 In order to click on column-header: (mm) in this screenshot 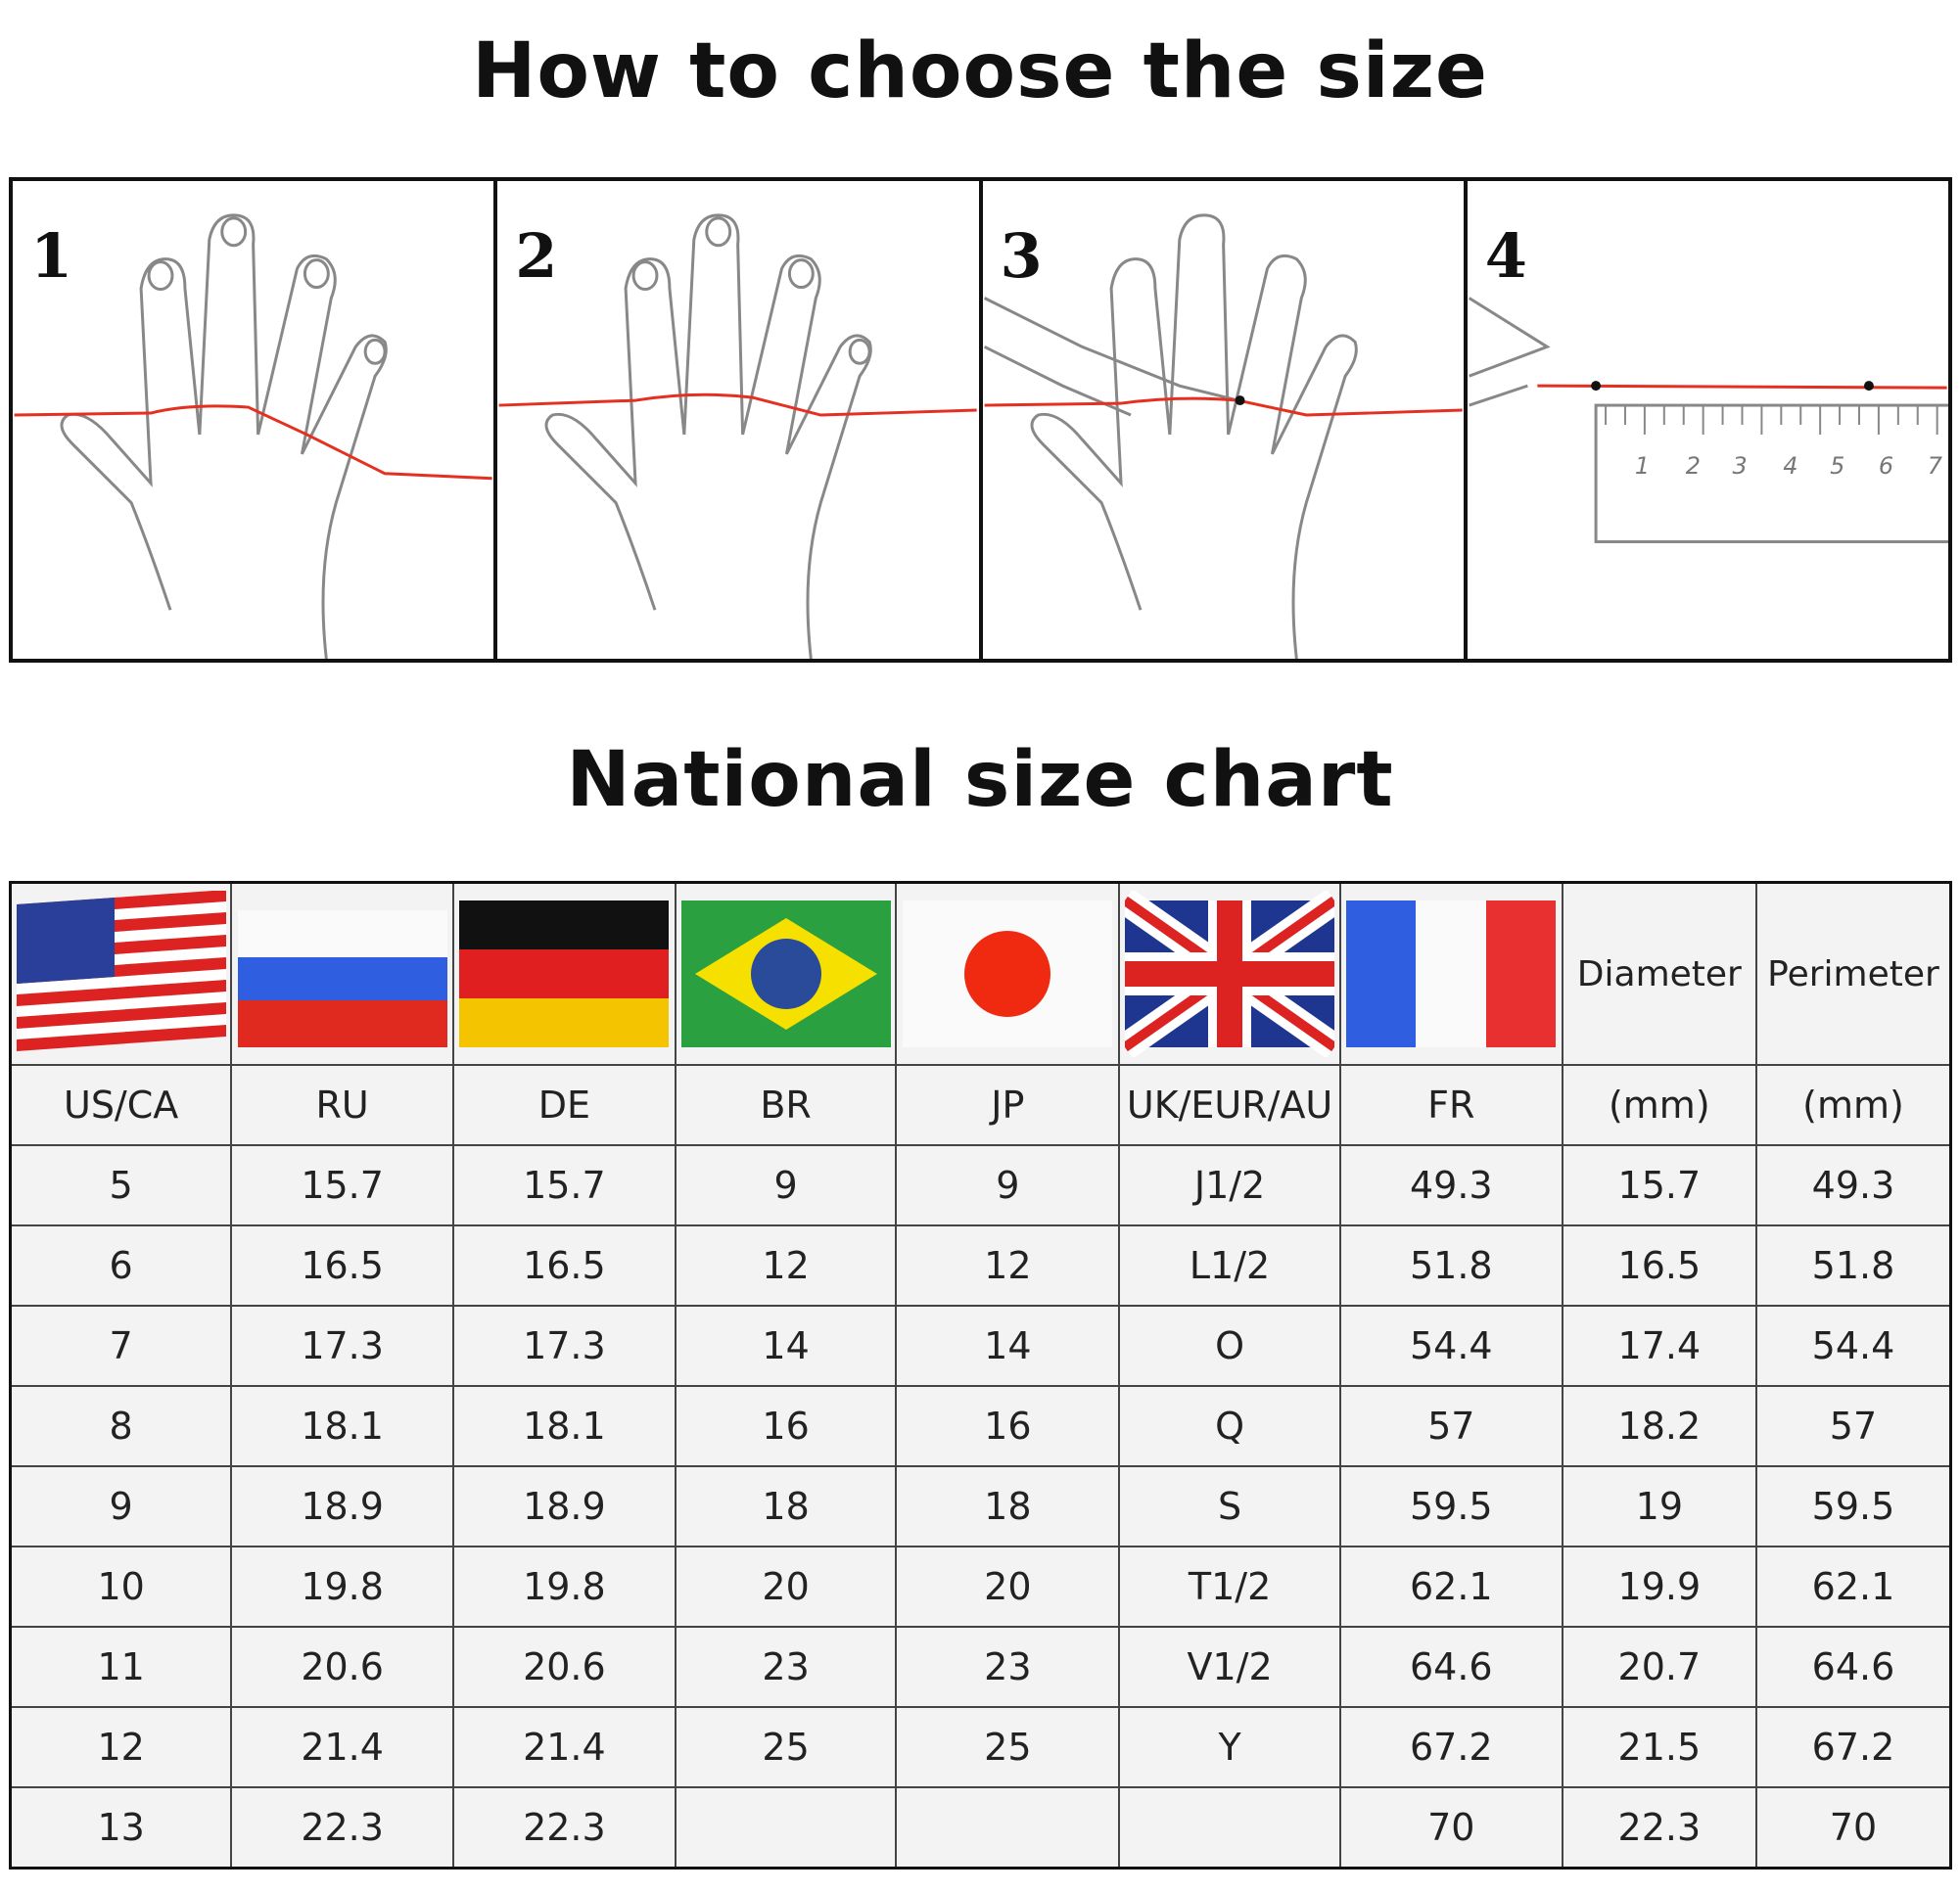, I will do `click(1853, 1105)`.